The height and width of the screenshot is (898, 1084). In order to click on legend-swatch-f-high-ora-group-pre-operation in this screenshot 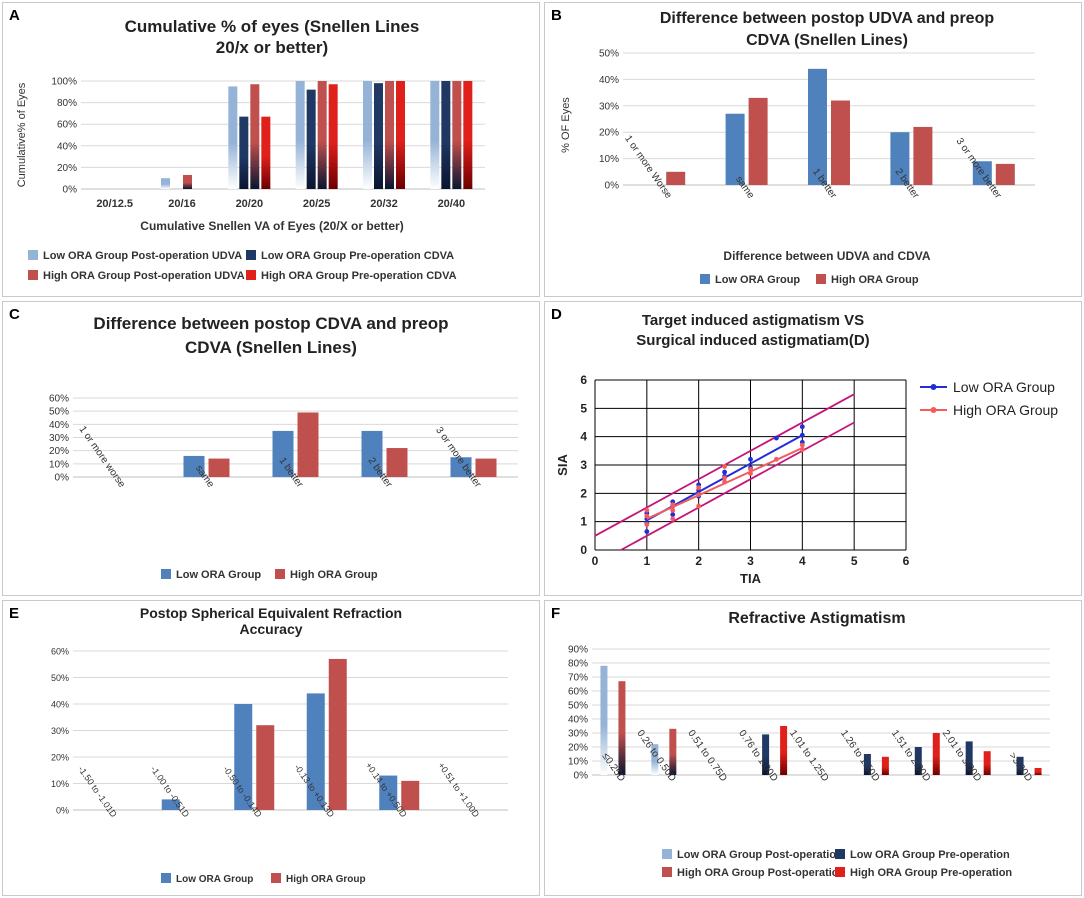, I will do `click(840, 872)`.